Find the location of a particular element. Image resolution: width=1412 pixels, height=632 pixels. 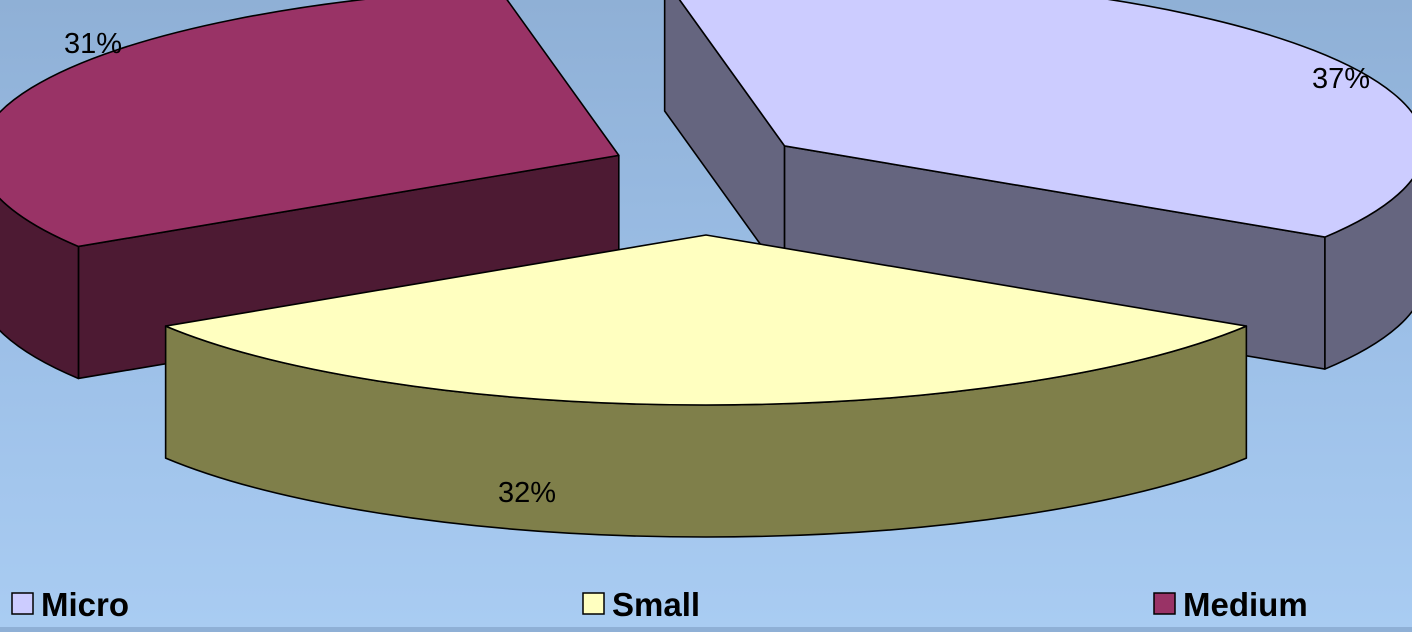

legend-item-small: Small is located at coordinates (641, 604).